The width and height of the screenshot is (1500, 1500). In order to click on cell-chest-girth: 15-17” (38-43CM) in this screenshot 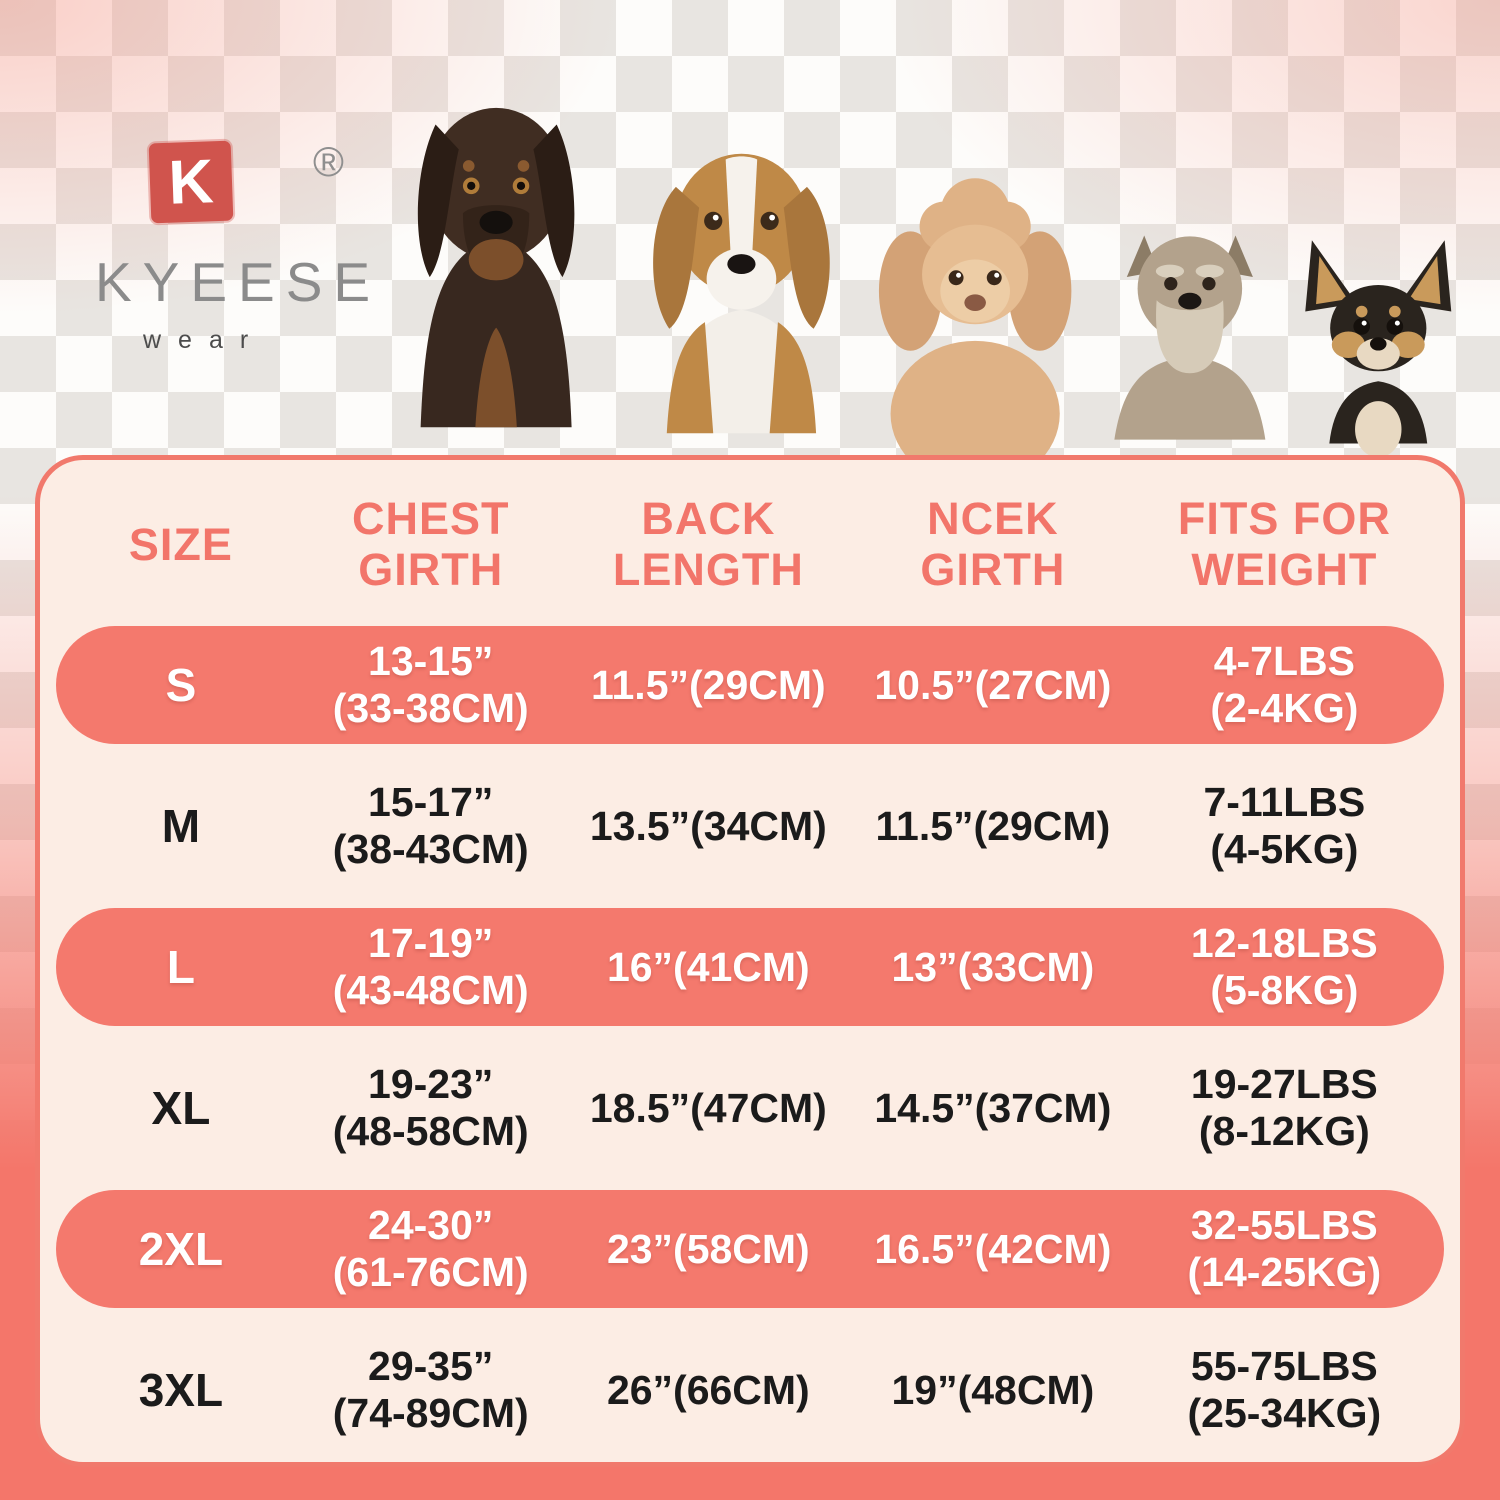, I will do `click(430, 825)`.